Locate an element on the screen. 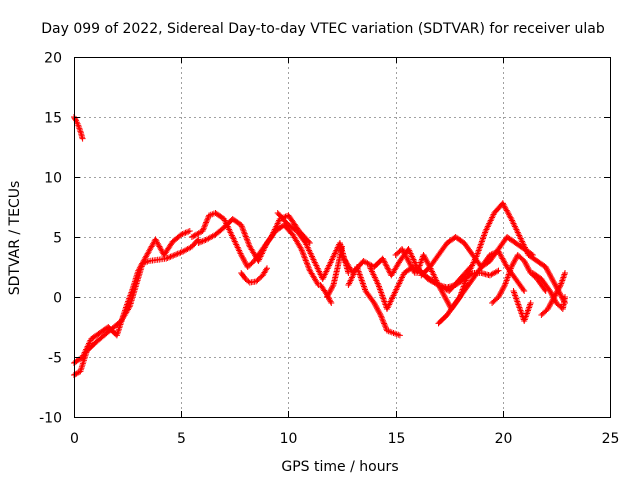  series-track-j is located at coordinates (374, 301).